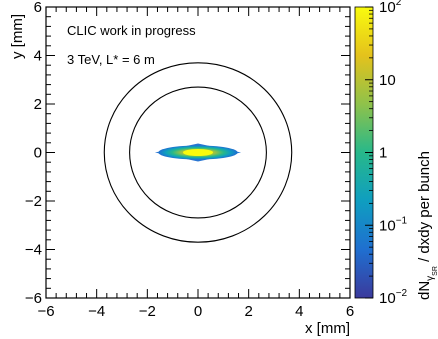 Image resolution: width=438 pixels, height=339 pixels. I want to click on colorbar-tick-exponent: −1, so click(402, 220).